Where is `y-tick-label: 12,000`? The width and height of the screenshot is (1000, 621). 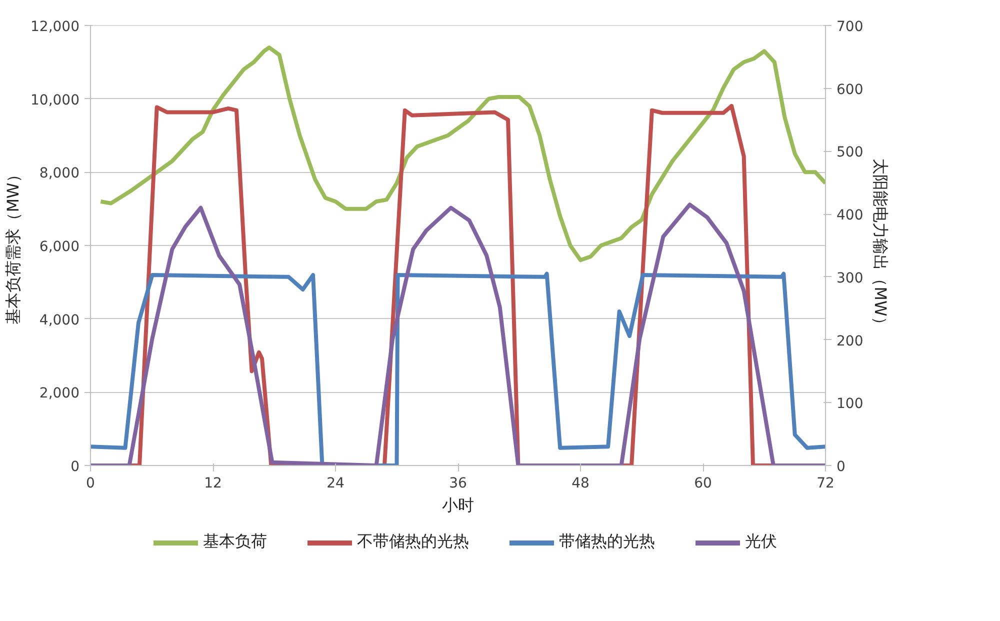 y-tick-label: 12,000 is located at coordinates (55, 27).